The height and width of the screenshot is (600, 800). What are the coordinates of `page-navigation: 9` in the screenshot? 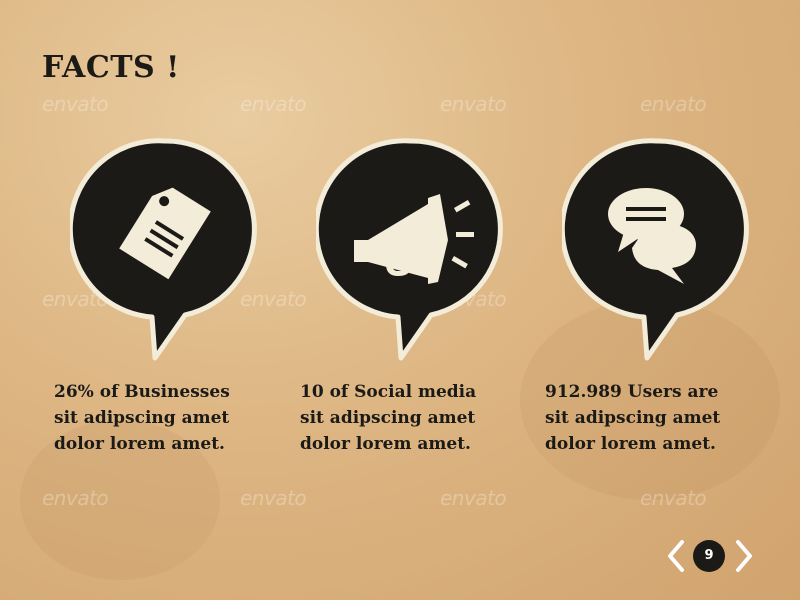 It's located at (710, 557).